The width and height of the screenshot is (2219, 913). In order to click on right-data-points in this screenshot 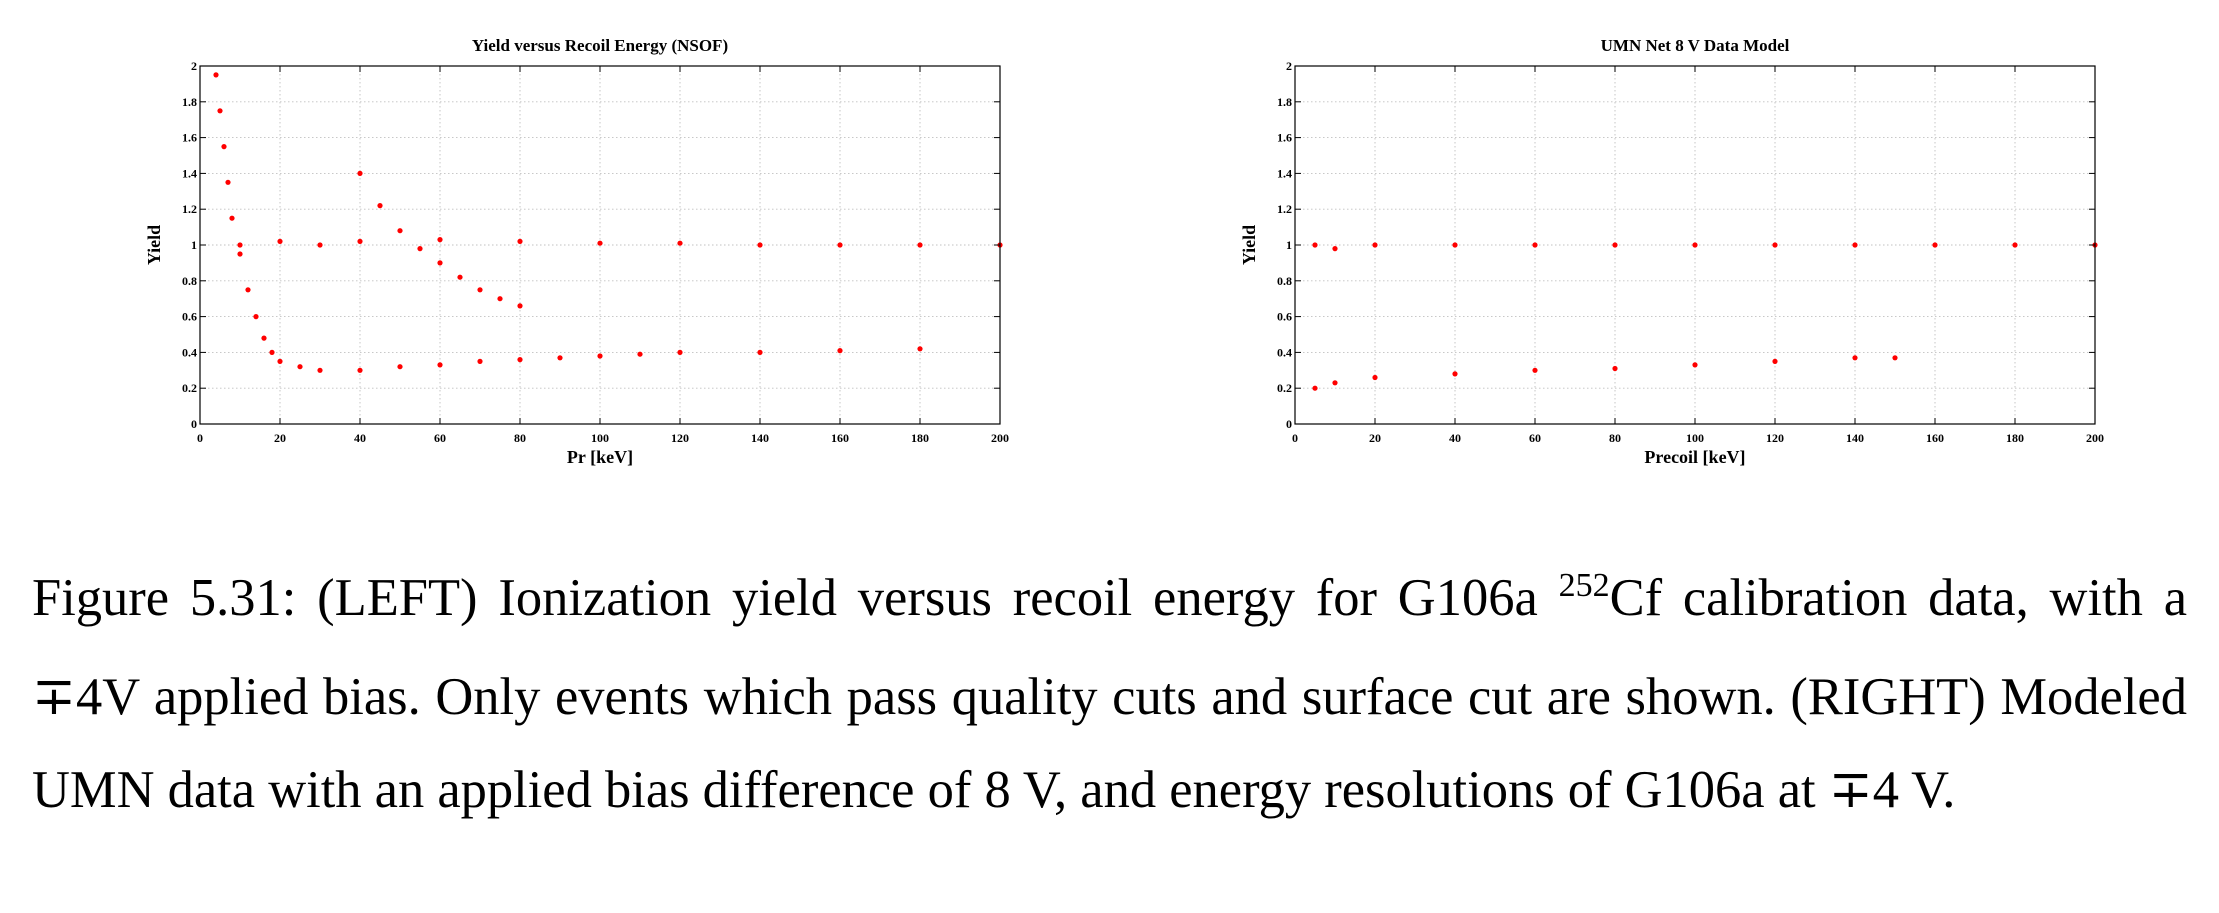, I will do `click(1705, 316)`.